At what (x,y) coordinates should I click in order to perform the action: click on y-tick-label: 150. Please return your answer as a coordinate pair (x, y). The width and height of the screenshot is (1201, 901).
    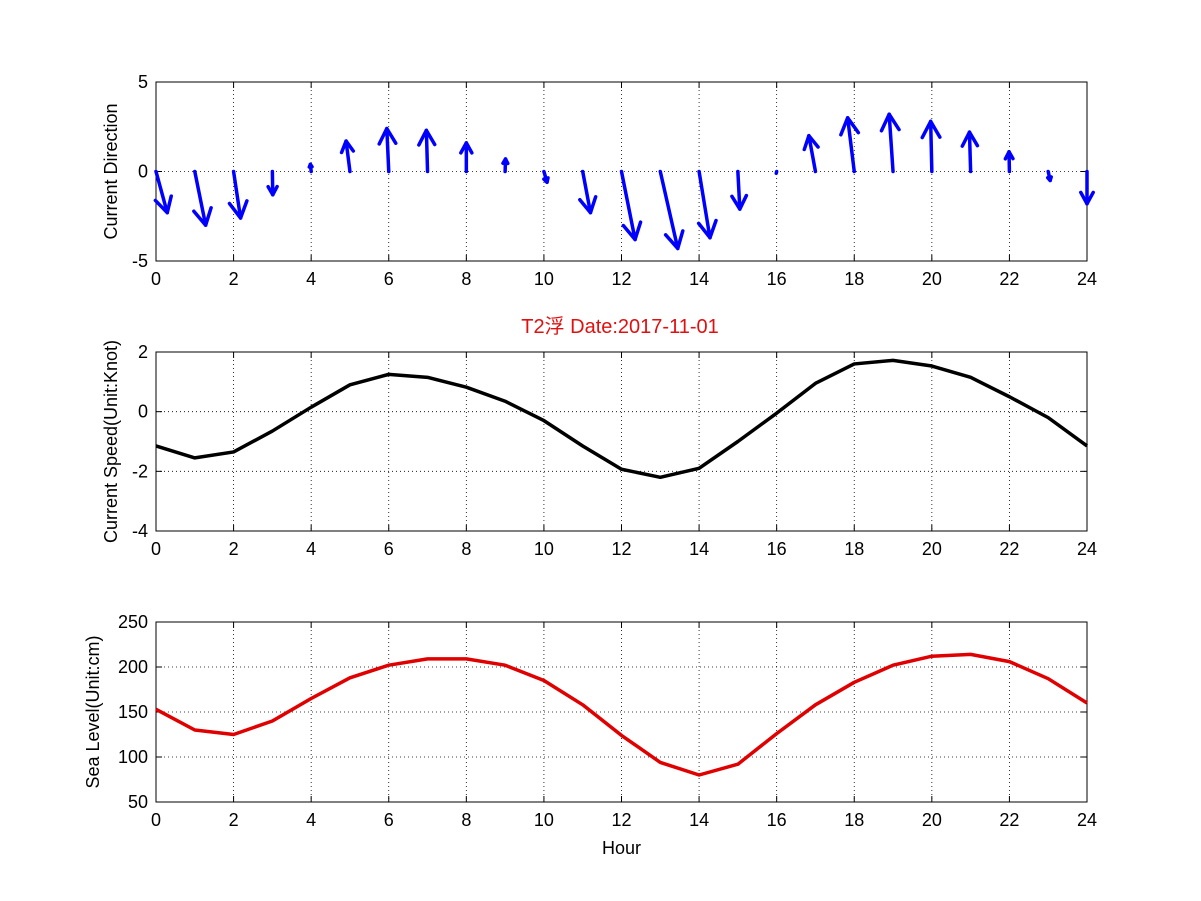
    Looking at the image, I should click on (133, 712).